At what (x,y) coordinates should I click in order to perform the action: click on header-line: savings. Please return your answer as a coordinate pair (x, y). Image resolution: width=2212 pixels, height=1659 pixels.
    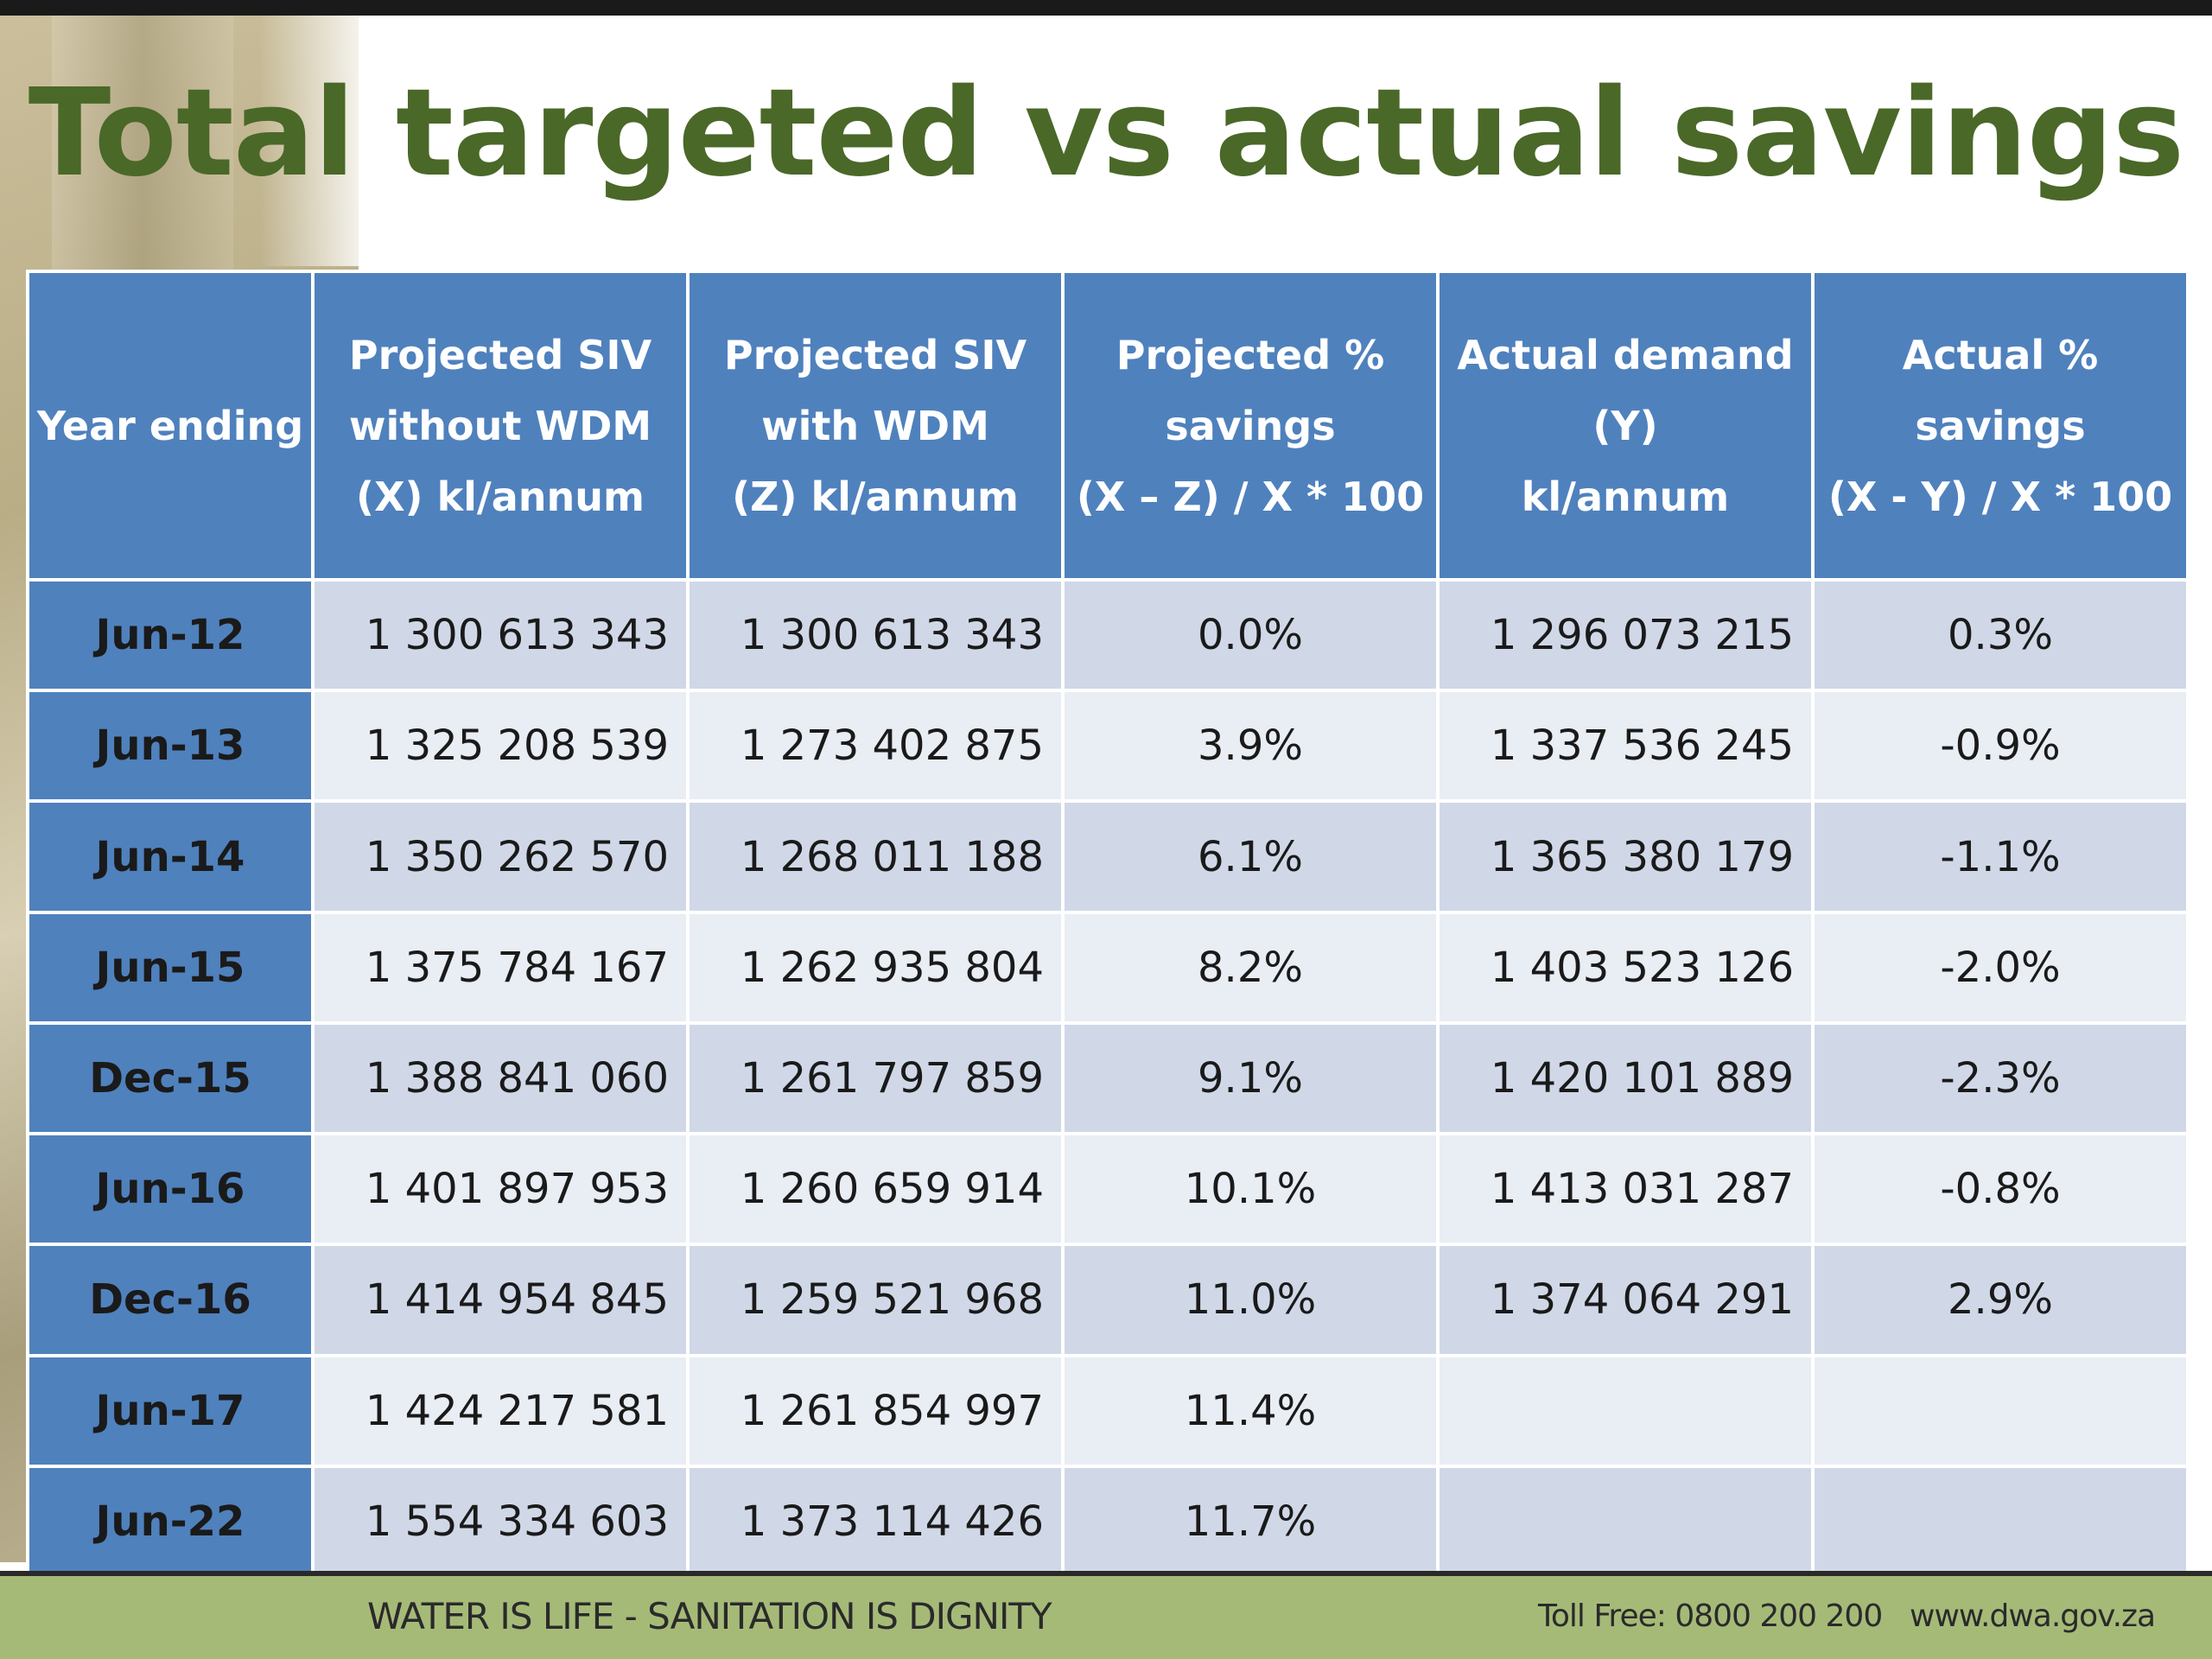
    Looking at the image, I should click on (1250, 425).